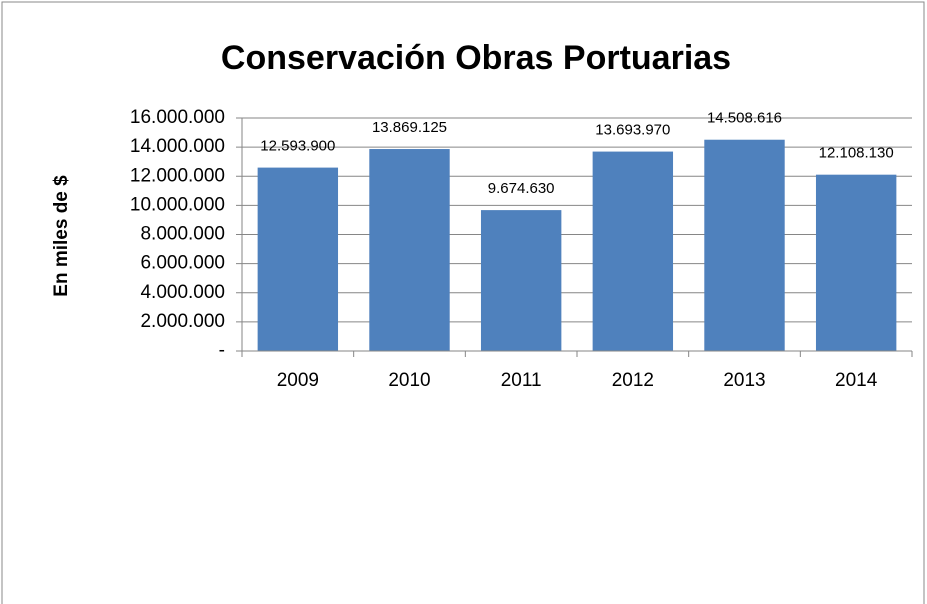 Image resolution: width=927 pixels, height=604 pixels. Describe the element at coordinates (297, 146) in the screenshot. I see `value-label: 12.593.900` at that location.